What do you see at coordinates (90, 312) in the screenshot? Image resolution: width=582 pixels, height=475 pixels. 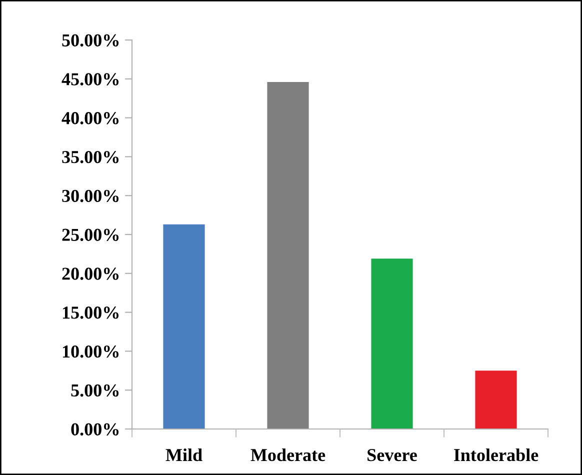 I see `y-tick-label: 15.00%` at bounding box center [90, 312].